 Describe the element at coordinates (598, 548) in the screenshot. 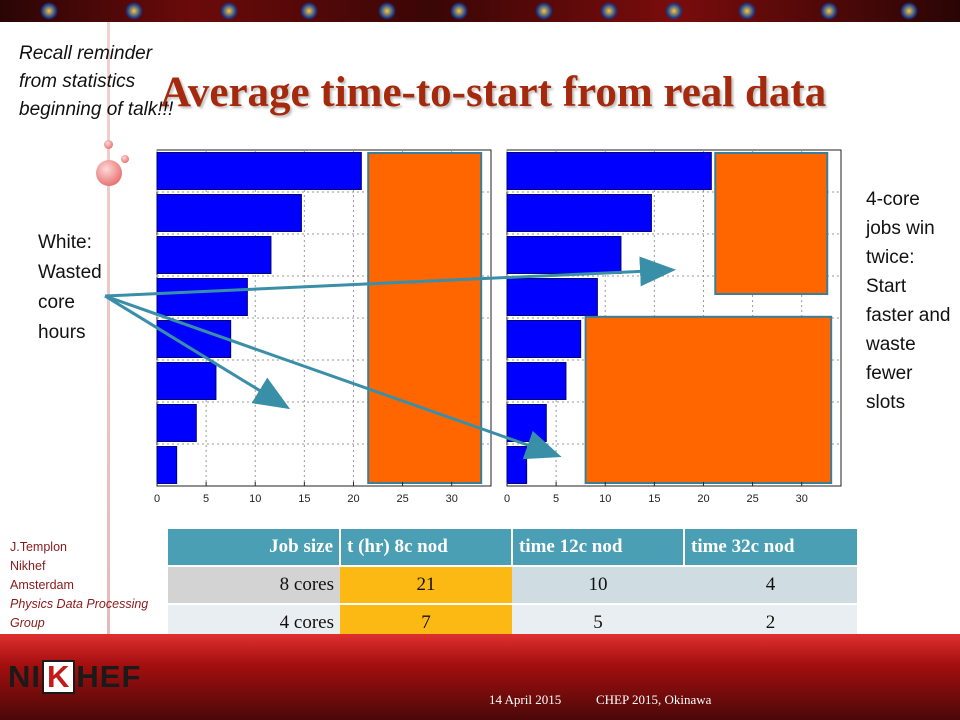

I see `col-header-12c: time 12c nod` at that location.